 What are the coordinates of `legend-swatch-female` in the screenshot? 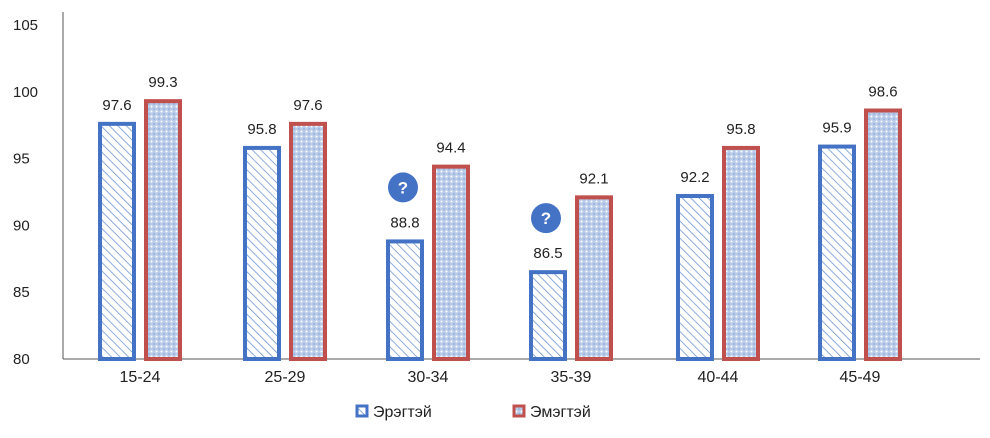 It's located at (519, 411).